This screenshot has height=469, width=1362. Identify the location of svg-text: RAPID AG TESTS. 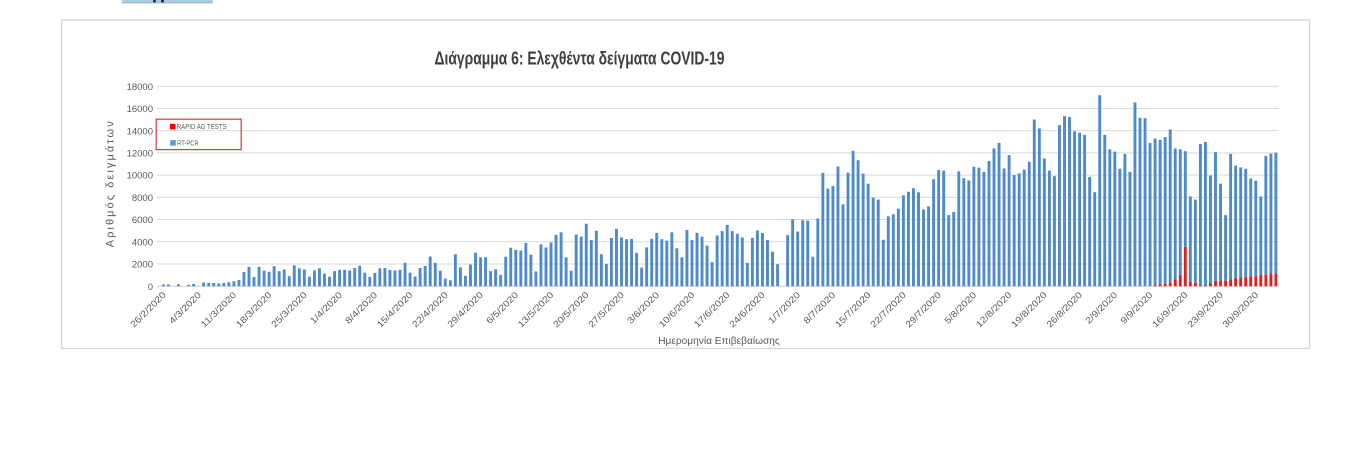
(202, 127).